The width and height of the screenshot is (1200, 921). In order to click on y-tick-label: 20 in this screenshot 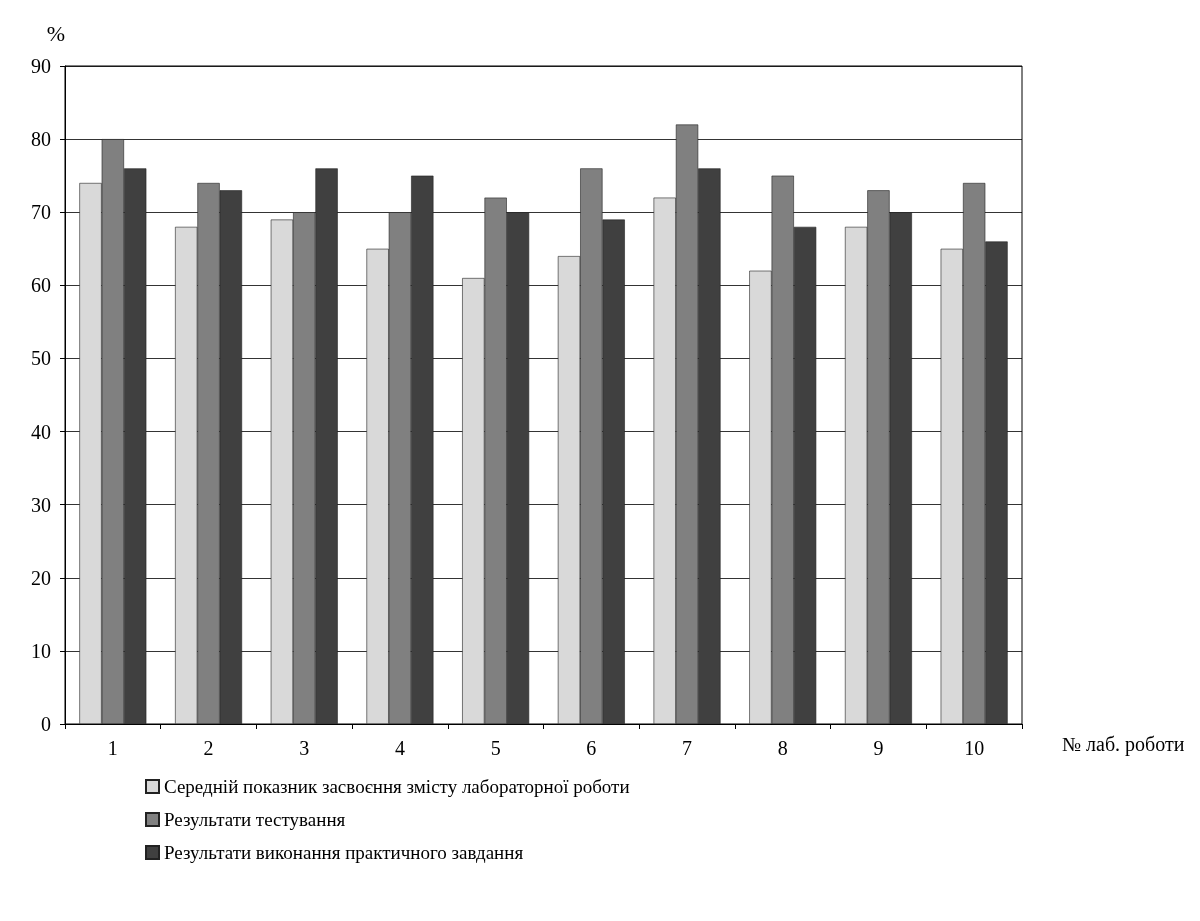, I will do `click(41, 577)`.